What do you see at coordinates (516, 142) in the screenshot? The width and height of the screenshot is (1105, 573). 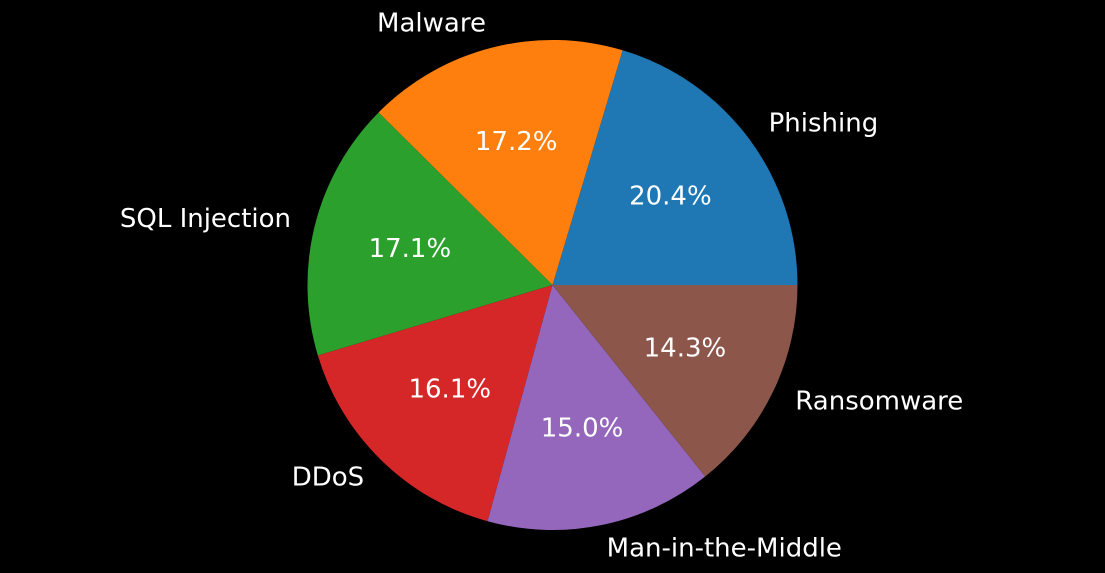 I see `percent-label-malware: 17.2%` at bounding box center [516, 142].